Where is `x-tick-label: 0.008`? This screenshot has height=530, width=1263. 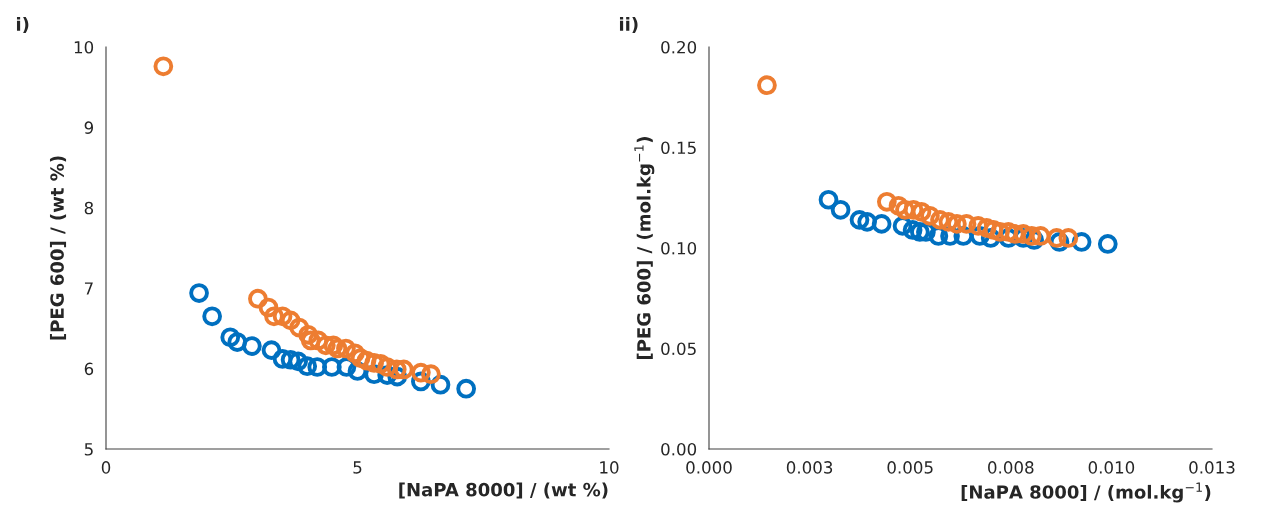
x-tick-label: 0.008 is located at coordinates (1011, 467).